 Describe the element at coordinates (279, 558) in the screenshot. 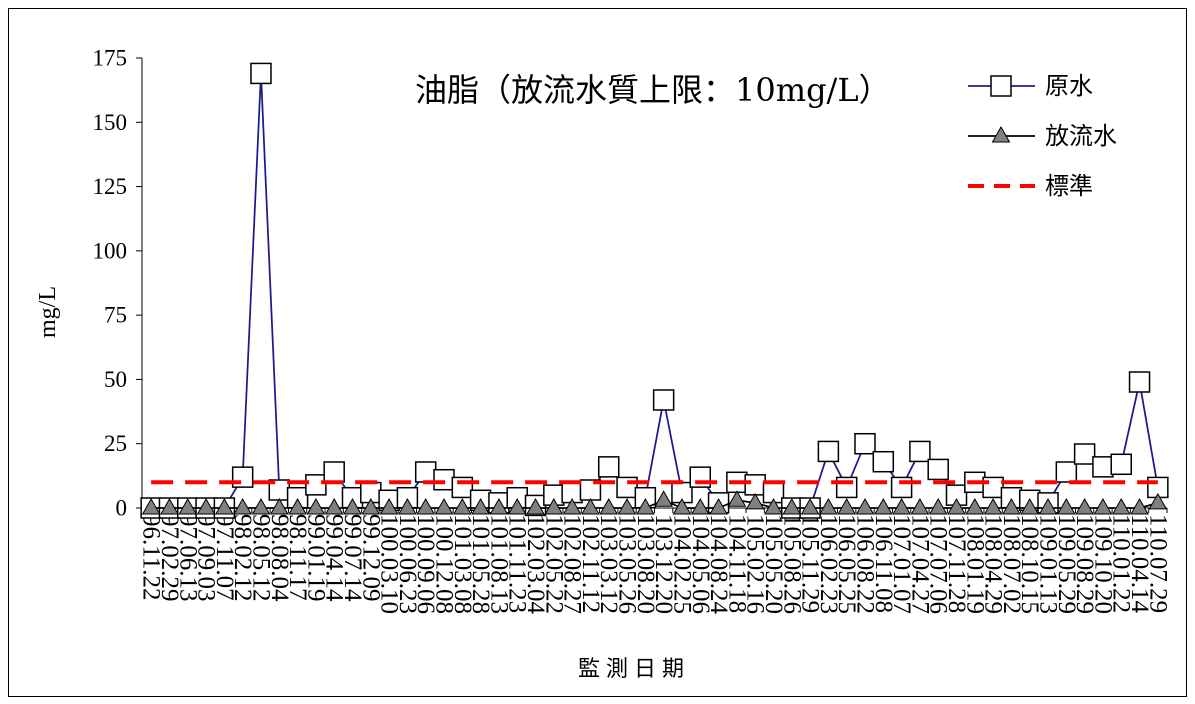

I see `x-tick-label: 98.08.04` at that location.